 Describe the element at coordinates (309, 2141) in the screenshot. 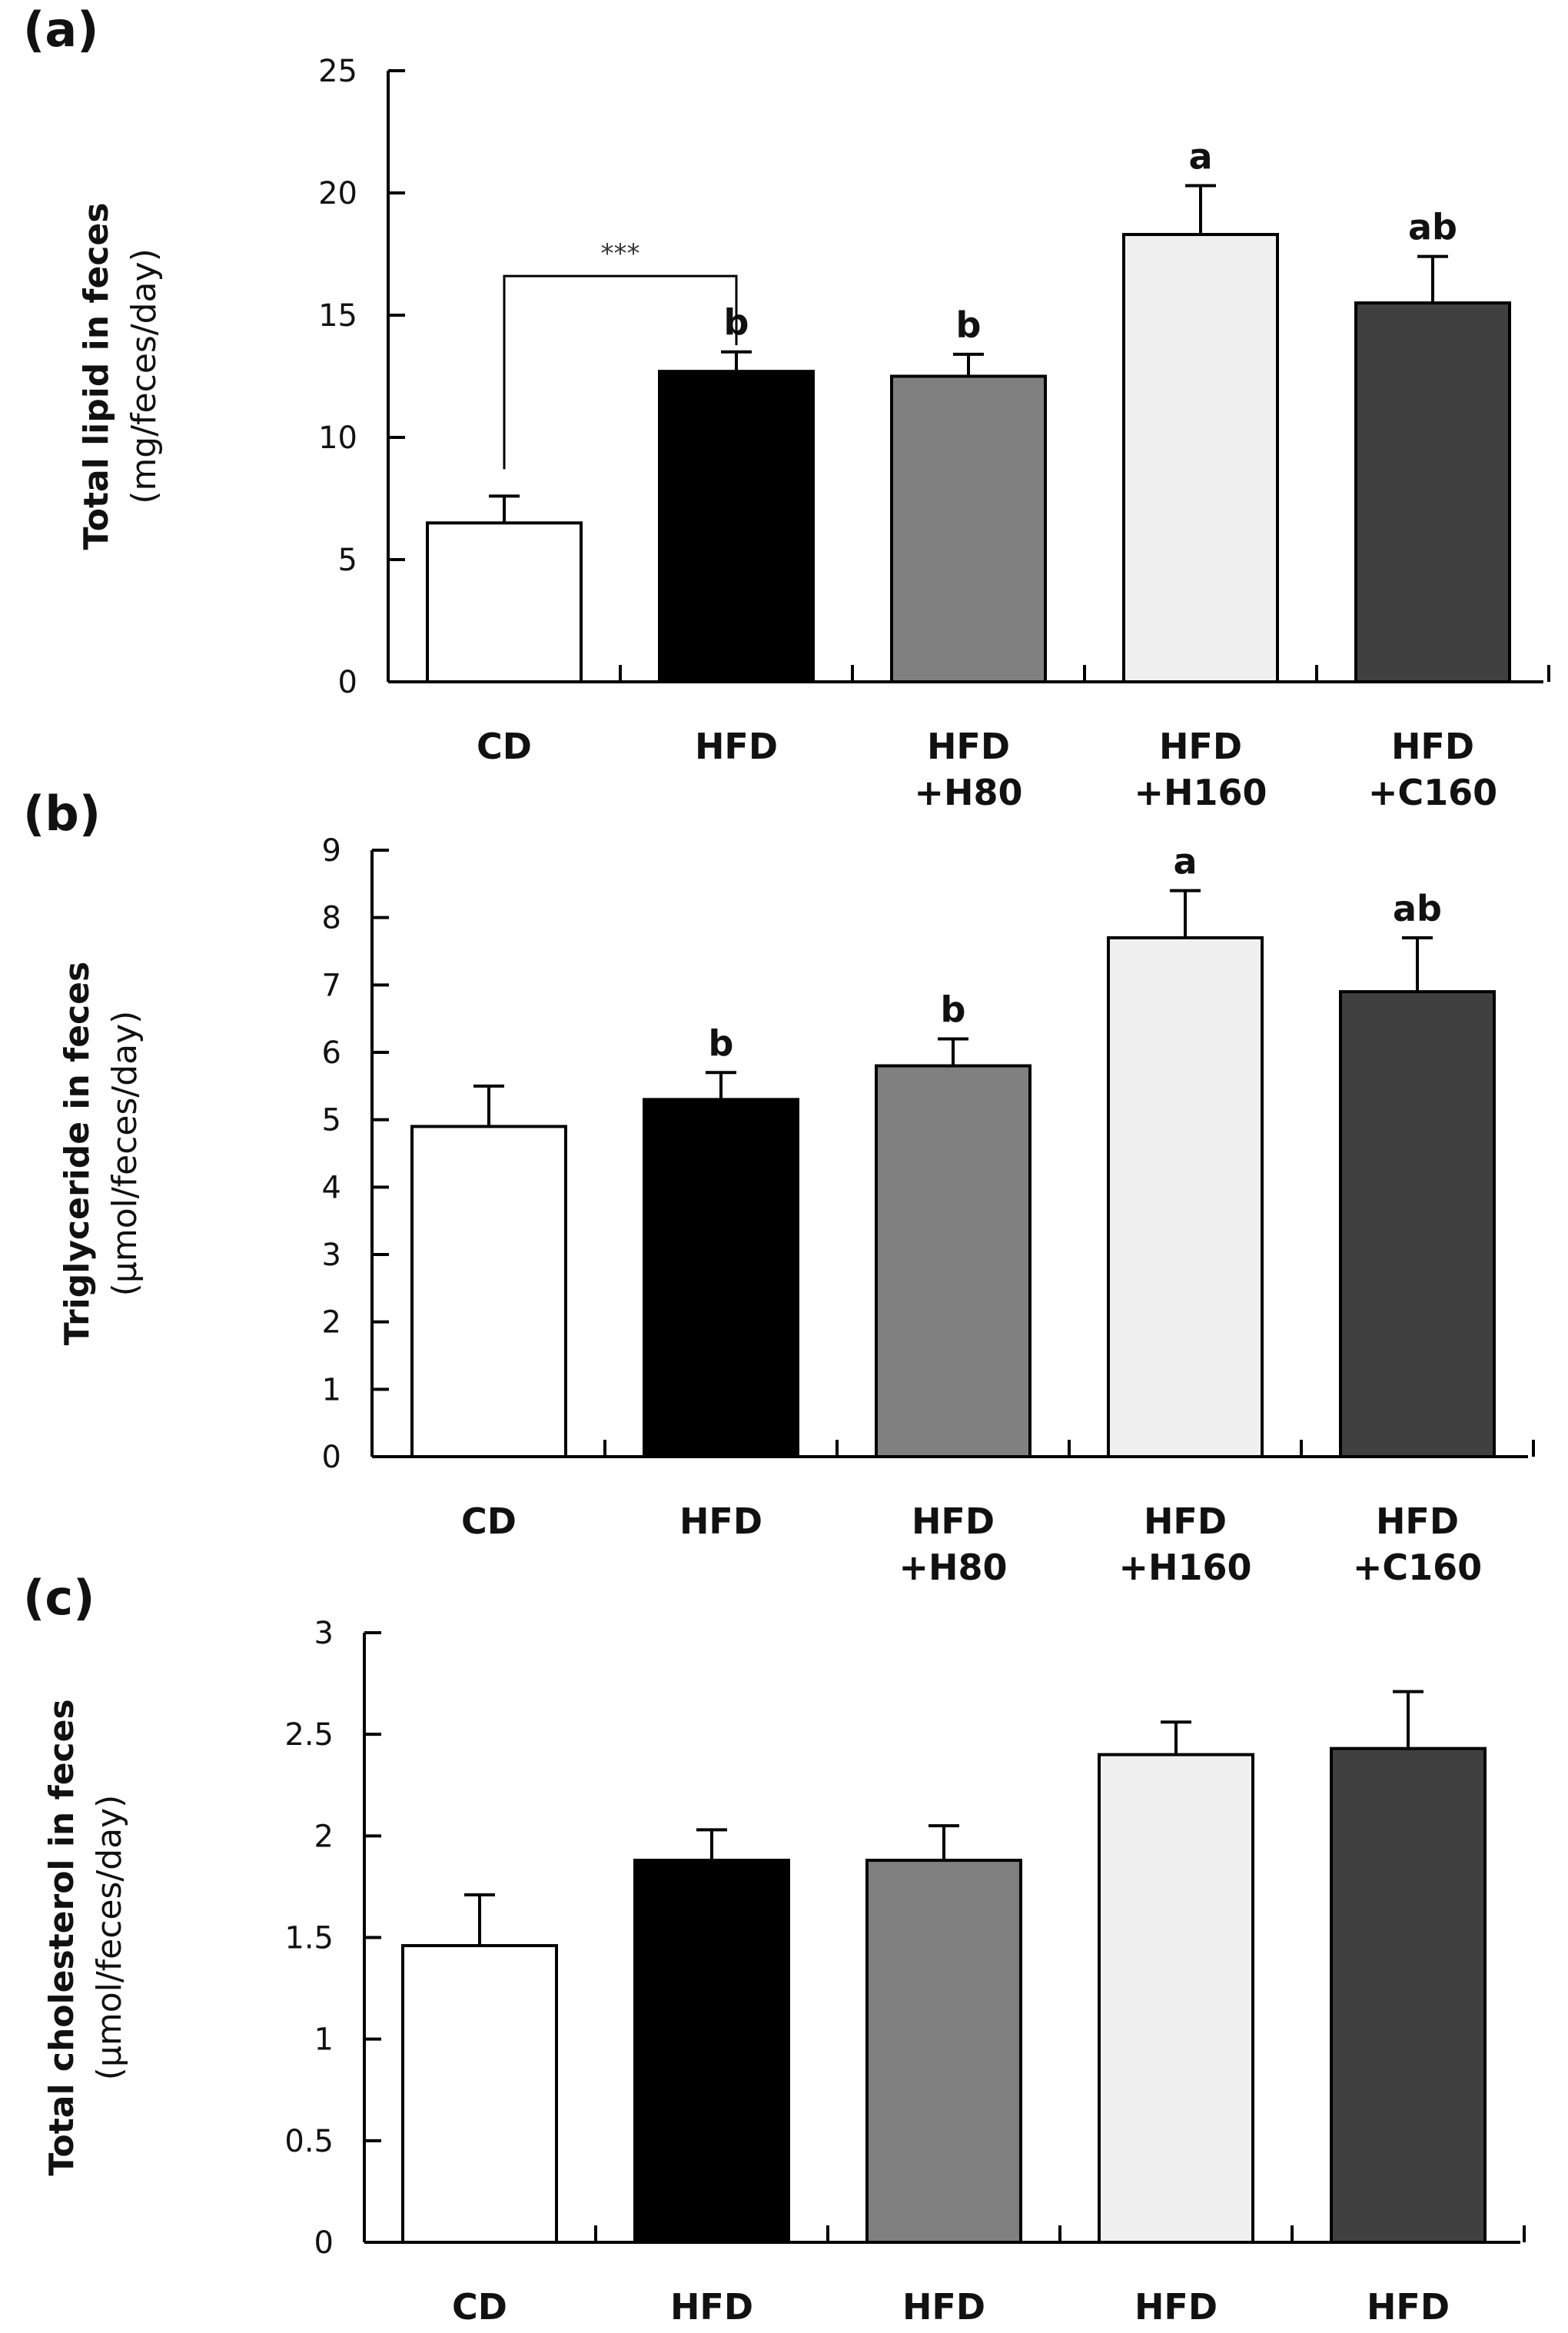

I see `y-tick-label: 0.5` at that location.